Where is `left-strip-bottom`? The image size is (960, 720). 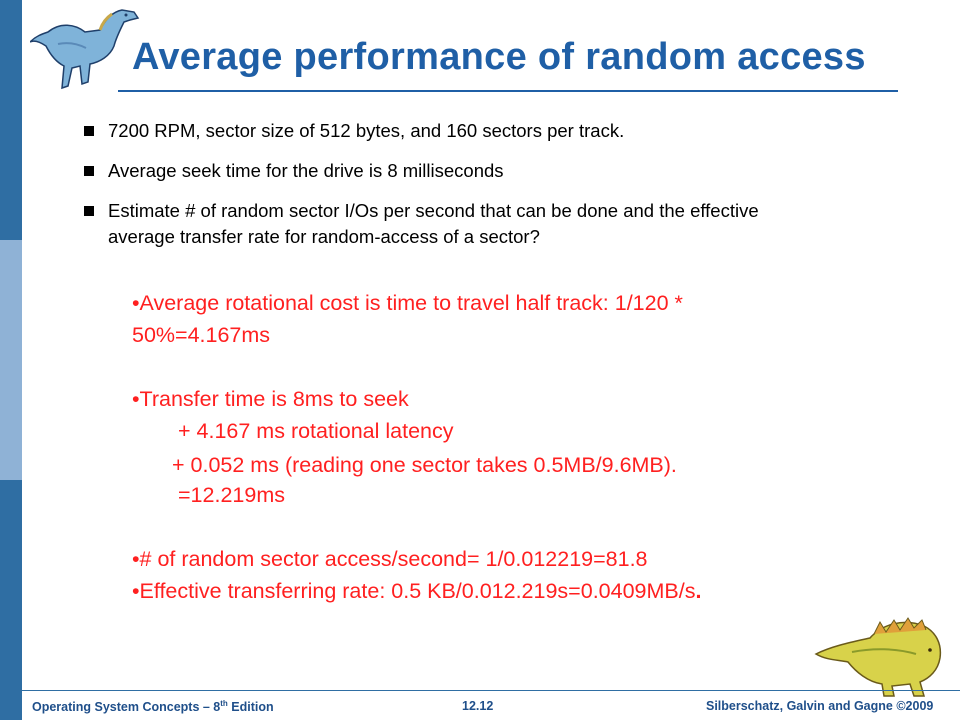 left-strip-bottom is located at coordinates (11, 600).